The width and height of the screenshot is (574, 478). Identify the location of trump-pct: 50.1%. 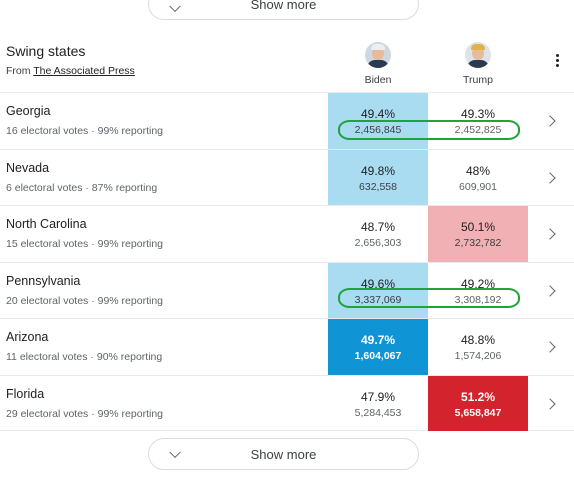
(478, 227).